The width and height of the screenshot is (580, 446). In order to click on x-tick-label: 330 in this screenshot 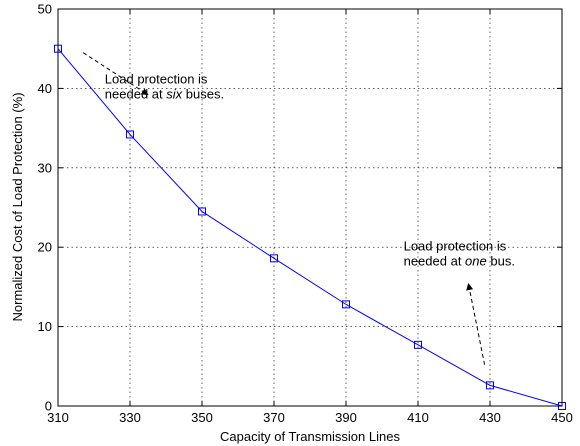, I will do `click(130, 417)`.